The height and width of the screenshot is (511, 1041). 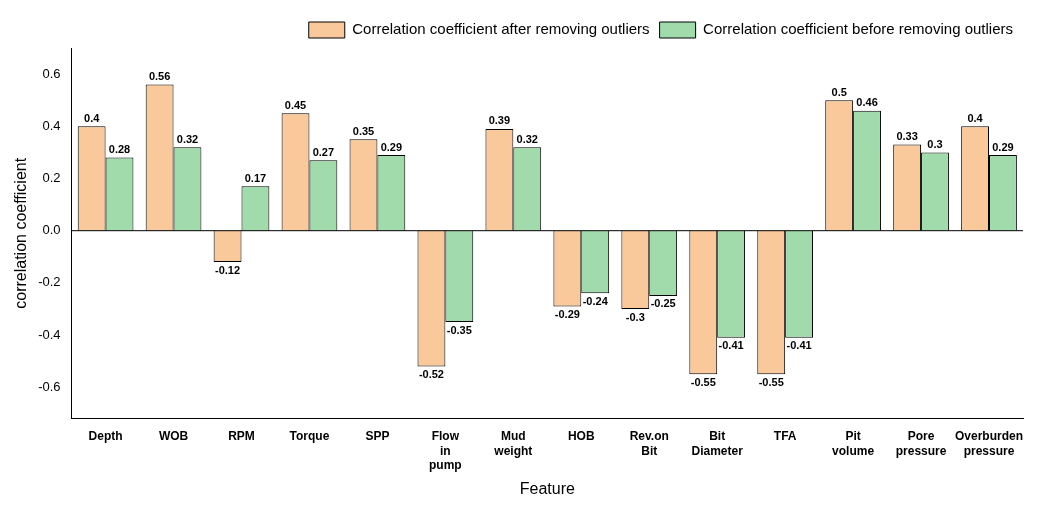 I want to click on legend-label: Correlation coefficient before removing outliers, so click(x=858, y=29).